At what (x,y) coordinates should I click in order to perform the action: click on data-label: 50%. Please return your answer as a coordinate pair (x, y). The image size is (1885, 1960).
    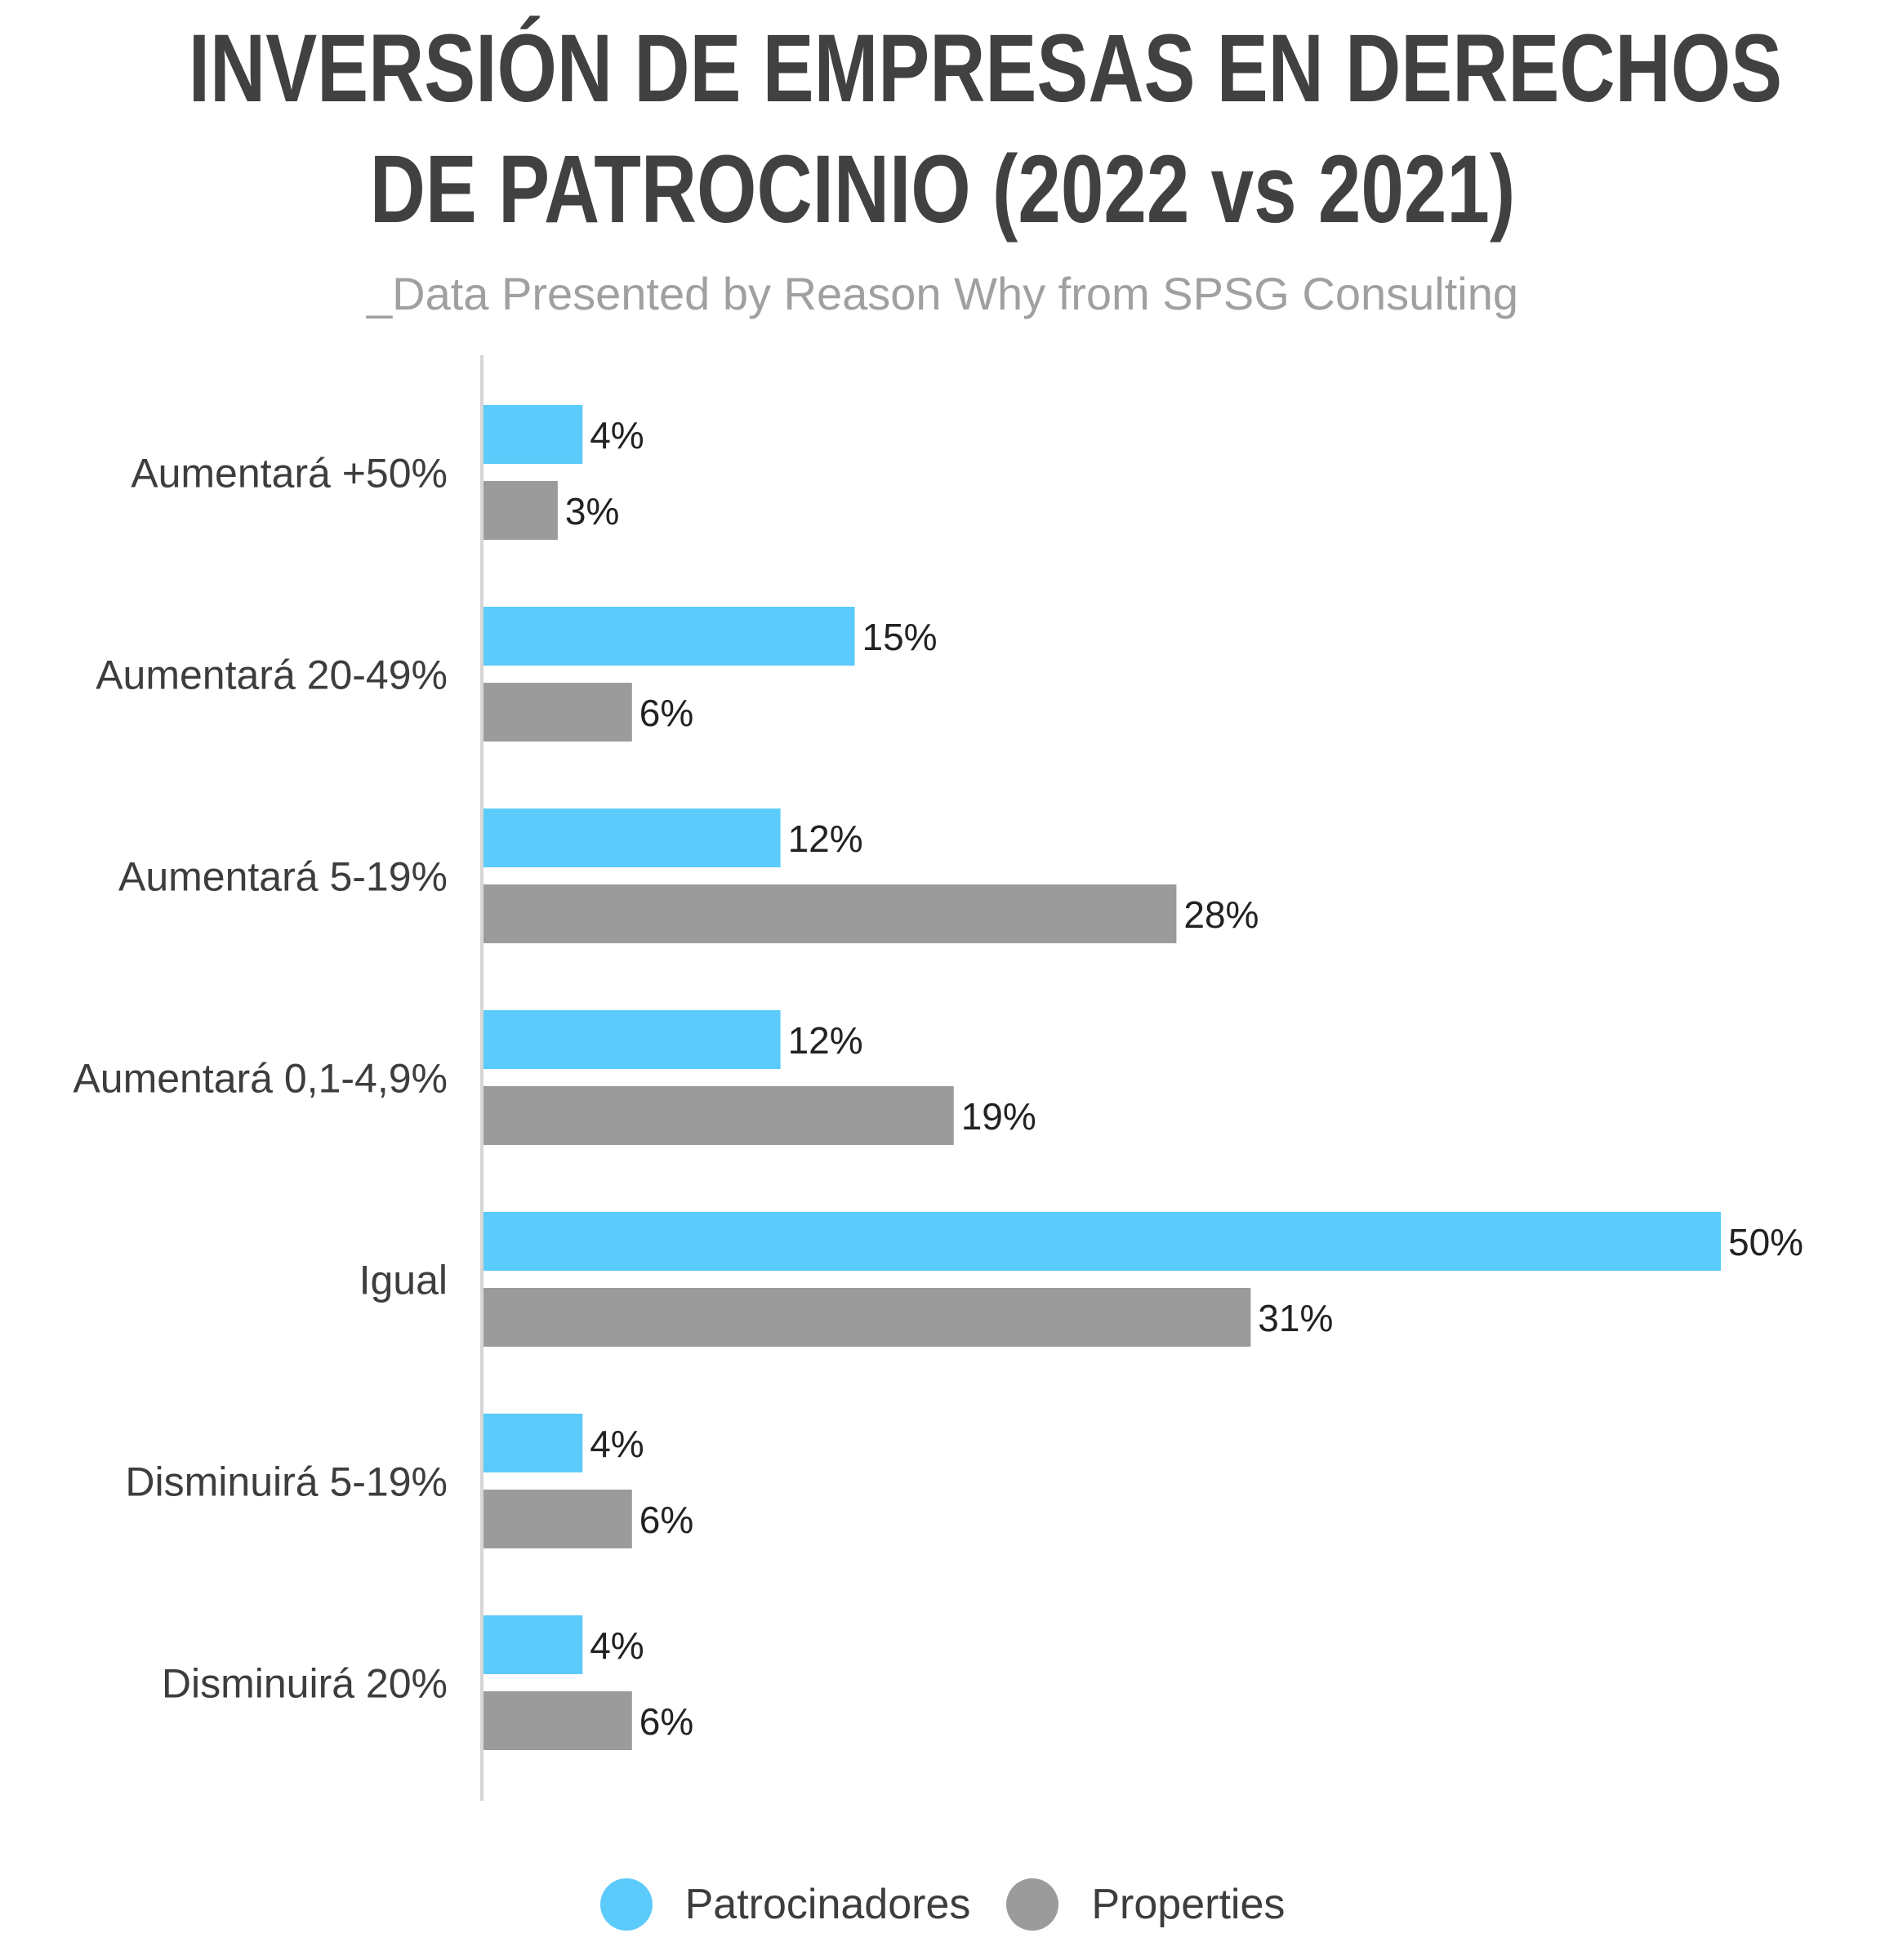
    Looking at the image, I should click on (1765, 1242).